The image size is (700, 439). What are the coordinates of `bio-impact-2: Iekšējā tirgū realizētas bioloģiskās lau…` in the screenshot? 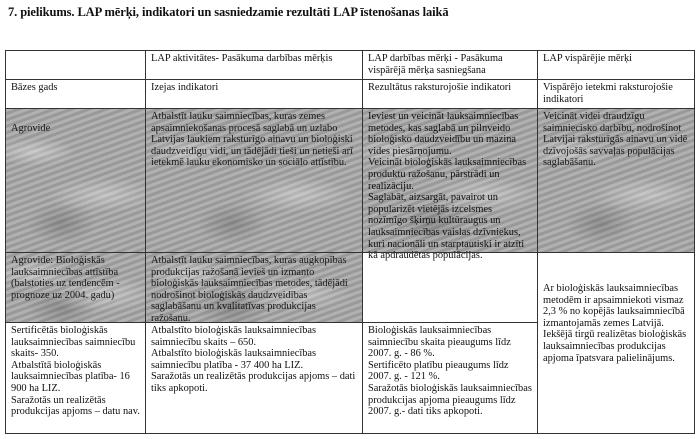 It's located at (615, 346).